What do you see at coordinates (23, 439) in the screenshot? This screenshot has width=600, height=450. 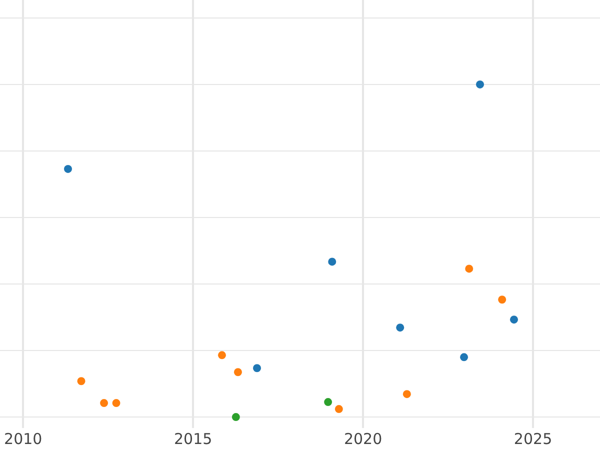 I see `x-tick-label: 2010` at bounding box center [23, 439].